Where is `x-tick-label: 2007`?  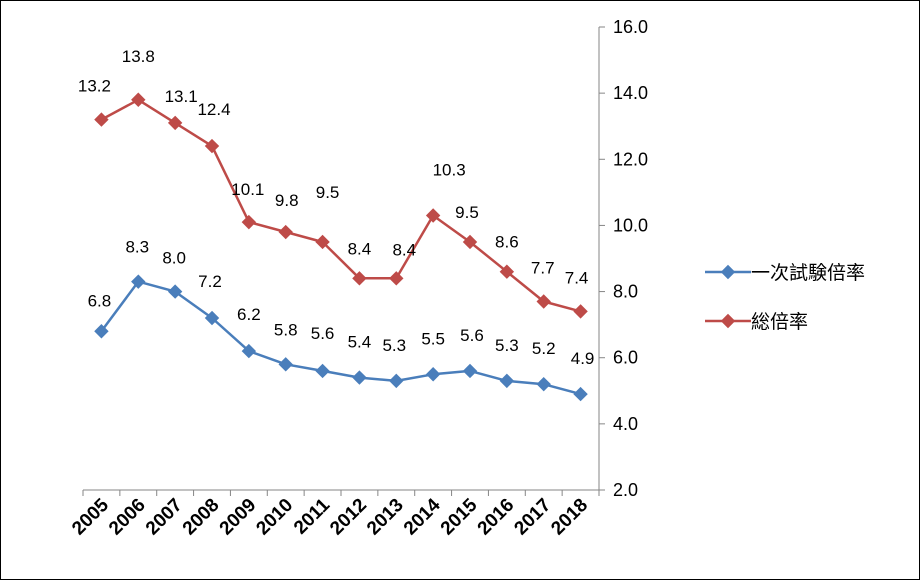
x-tick-label: 2007 is located at coordinates (164, 517).